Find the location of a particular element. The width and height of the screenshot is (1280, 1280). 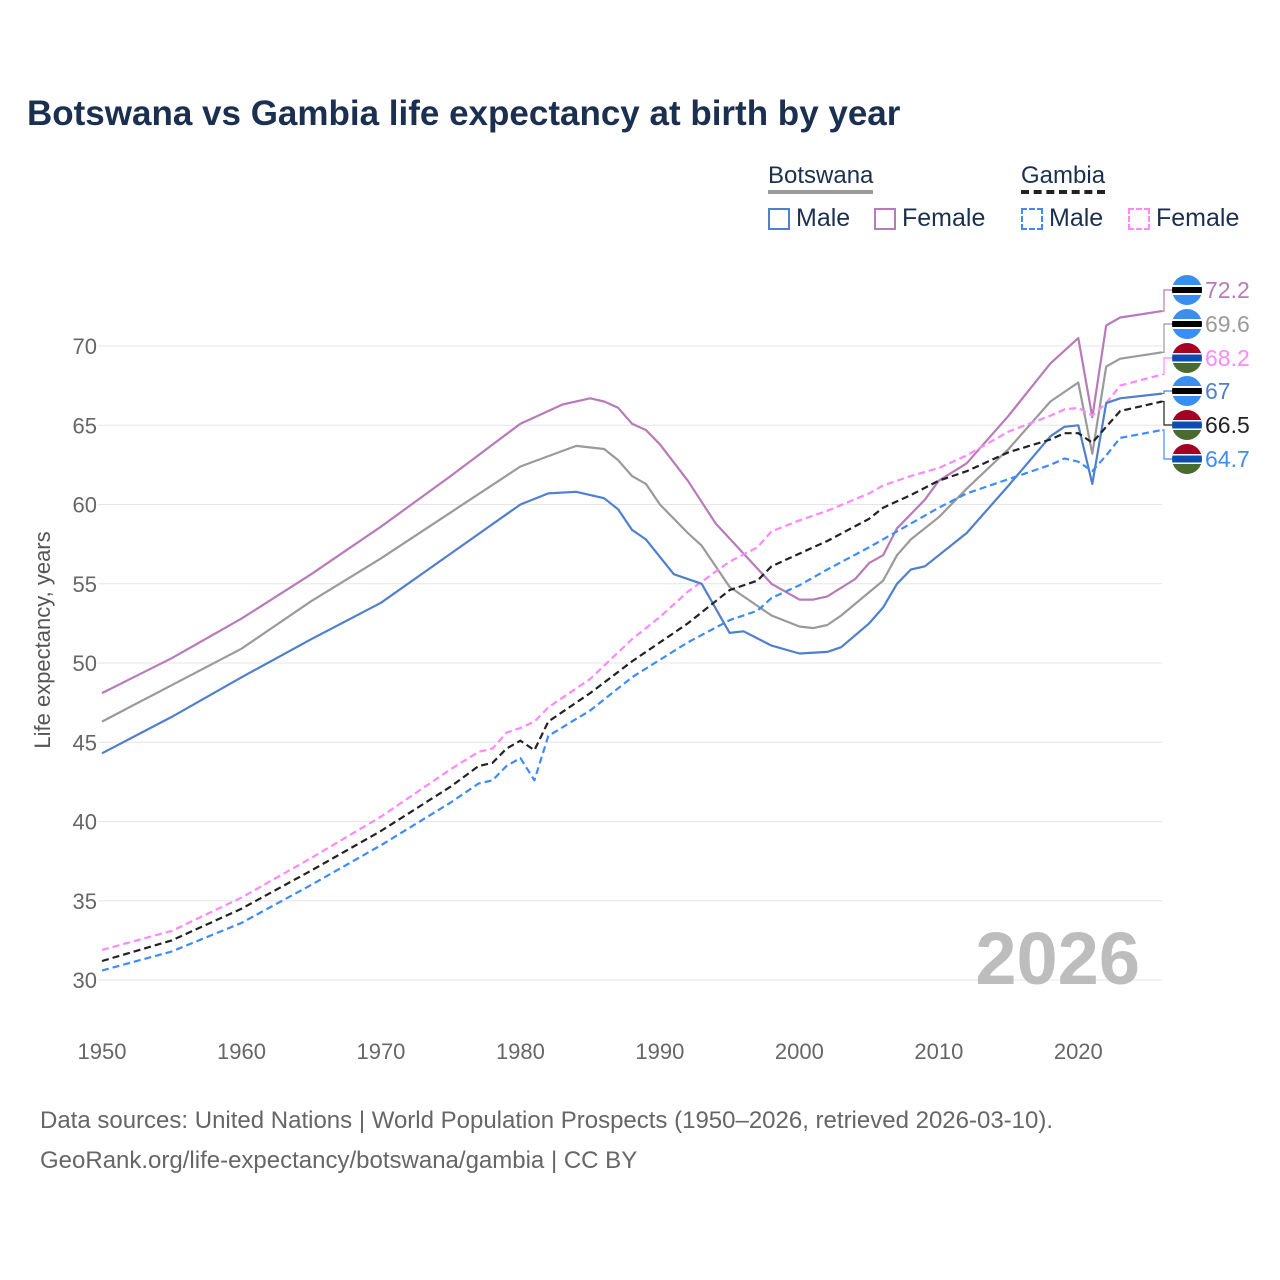

y-tick-label: 40 is located at coordinates (85, 822).